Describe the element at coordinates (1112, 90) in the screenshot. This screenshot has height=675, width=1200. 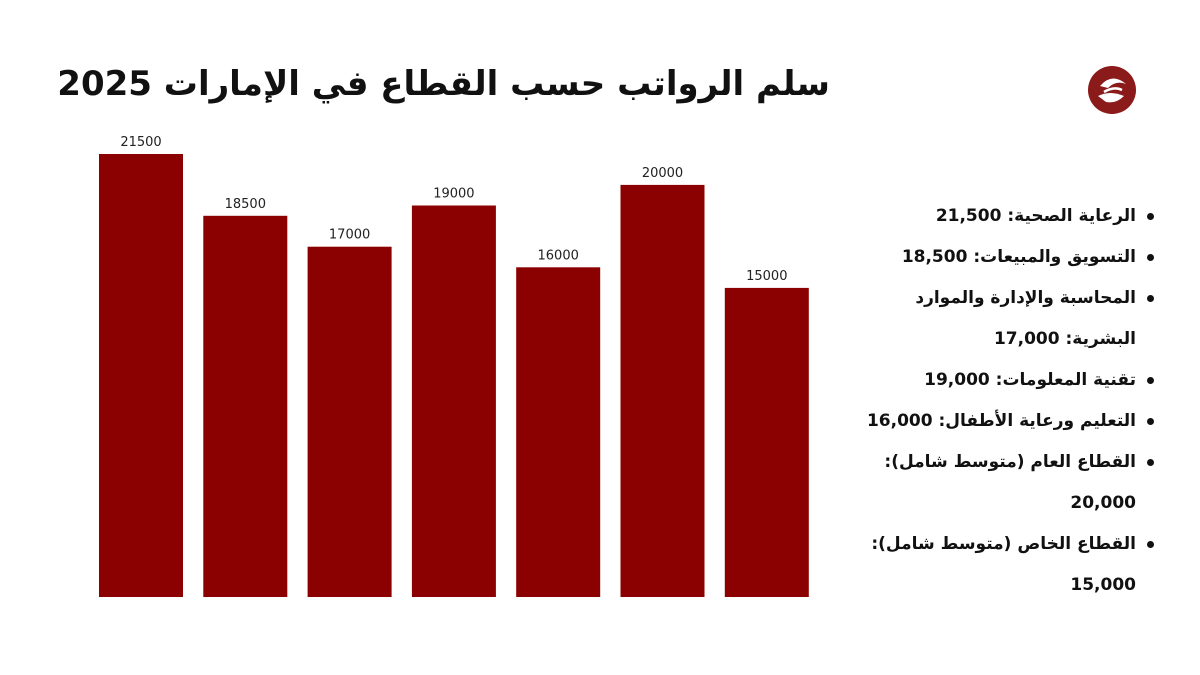
I see `site-logo-icon` at that location.